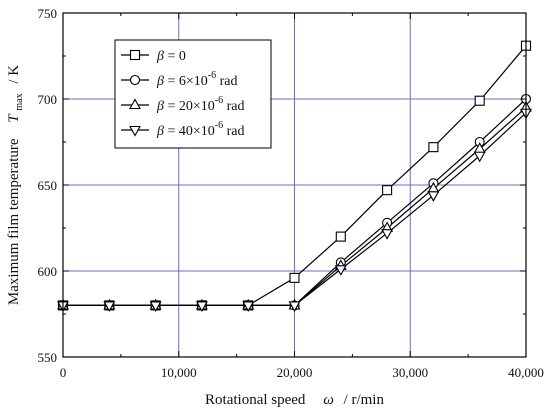 This screenshot has width=550, height=414. I want to click on y-axis-title: Maximum film temperature T max / K, so click(16, 185).